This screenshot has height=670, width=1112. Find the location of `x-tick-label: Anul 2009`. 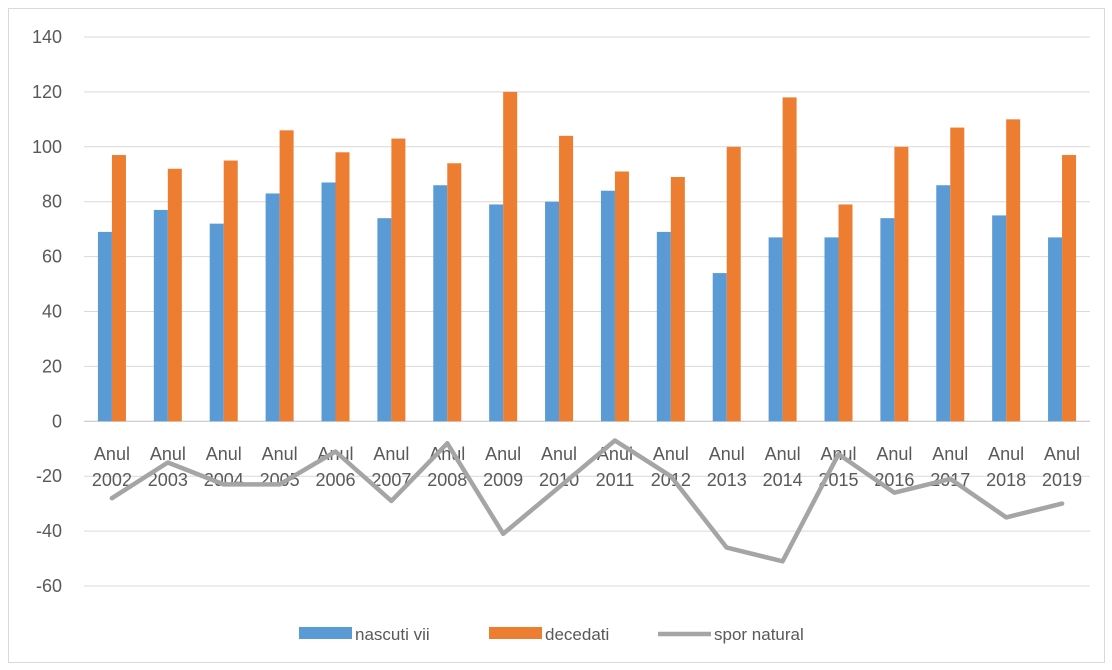

x-tick-label: Anul 2009 is located at coordinates (503, 467).